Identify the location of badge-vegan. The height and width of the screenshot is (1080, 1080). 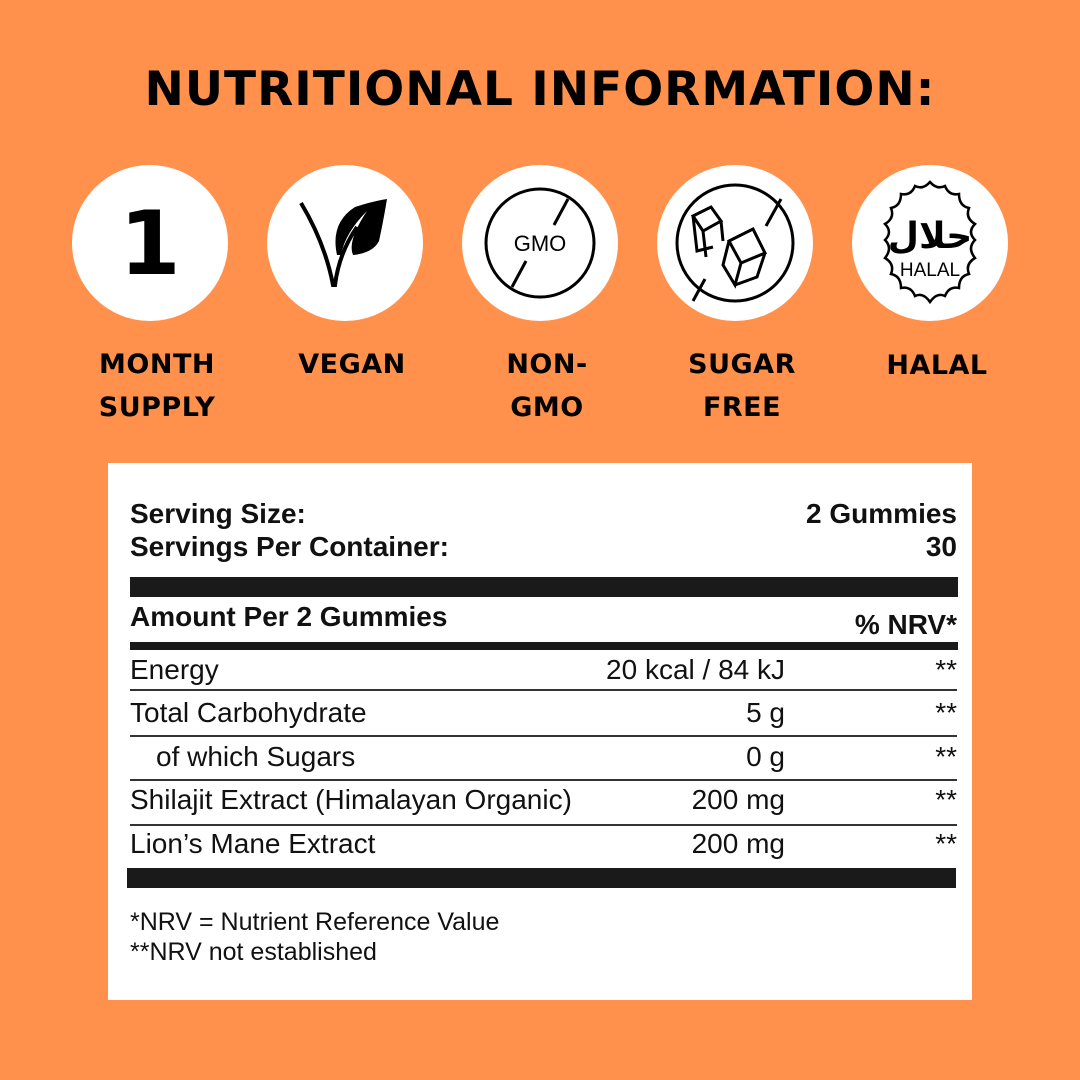
(345, 243).